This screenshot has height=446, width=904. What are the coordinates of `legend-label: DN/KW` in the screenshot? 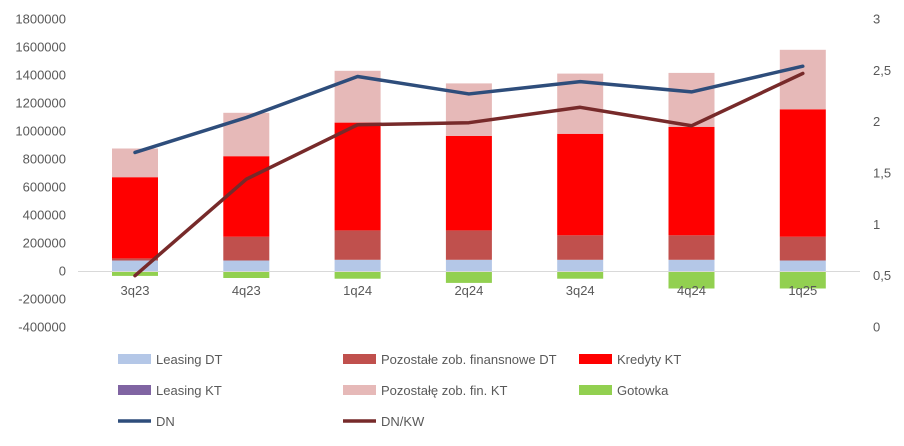 It's located at (403, 421).